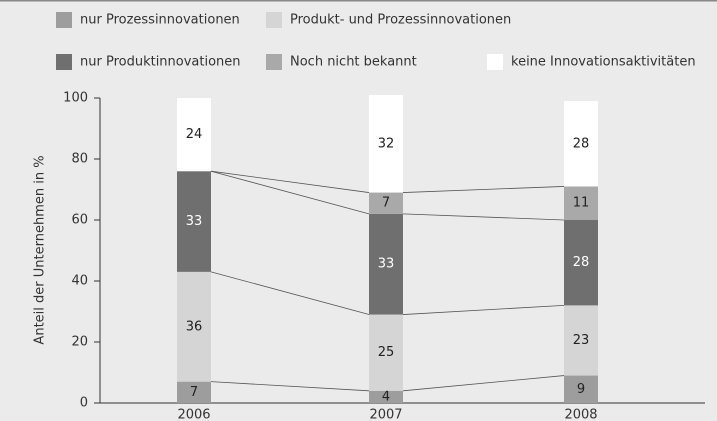  Describe the element at coordinates (580, 414) in the screenshot. I see `x-tick-label: 2008` at that location.